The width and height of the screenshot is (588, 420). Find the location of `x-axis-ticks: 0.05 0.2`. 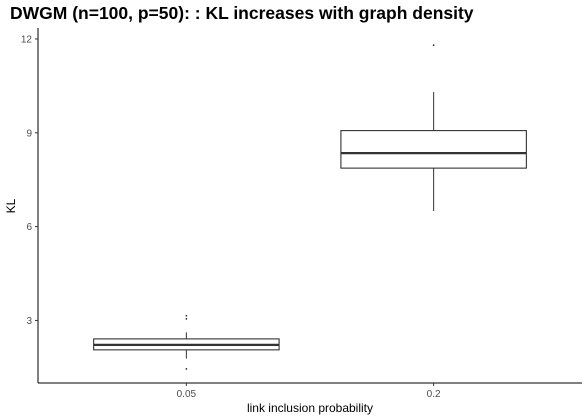

x-axis-ticks: 0.05 0.2 is located at coordinates (309, 391).